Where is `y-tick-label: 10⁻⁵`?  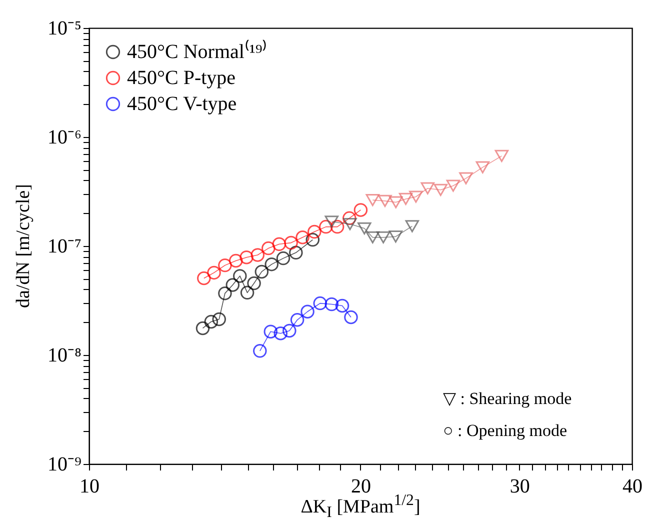
y-tick-label: 10⁻⁵ is located at coordinates (65, 29).